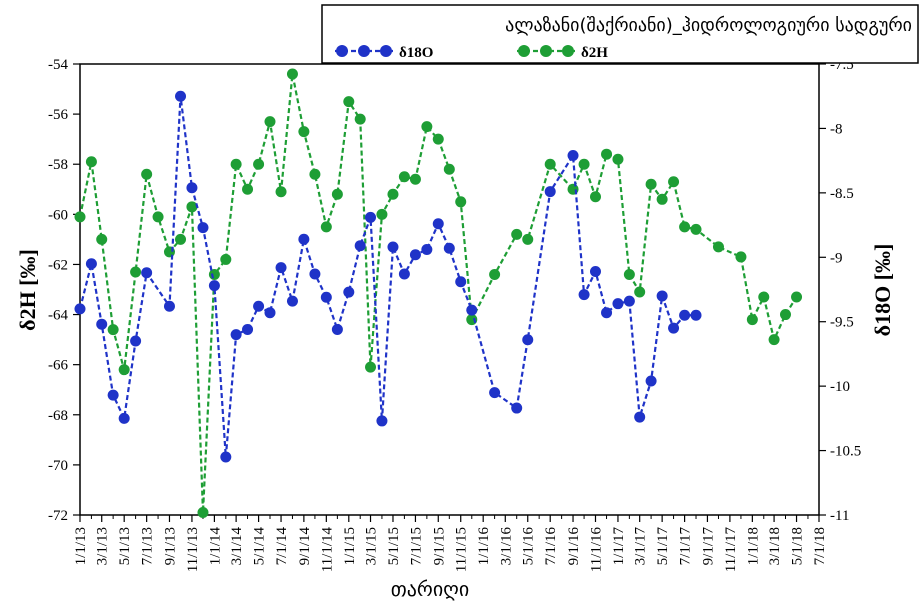  I want to click on right-tick-label: -10, so click(840, 387).